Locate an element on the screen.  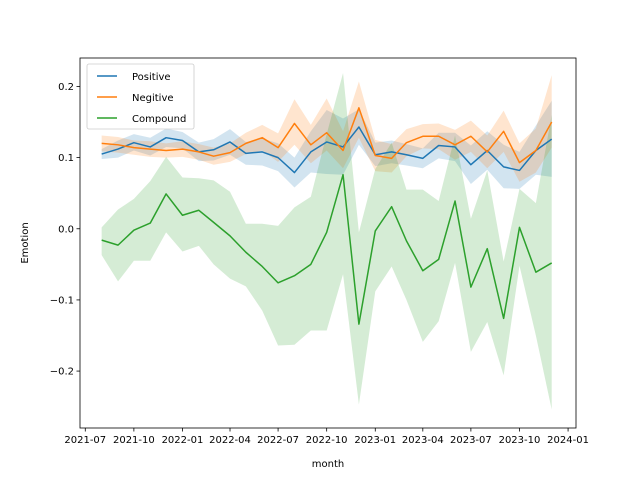
x-tick-label: 2022-01 is located at coordinates (183, 440).